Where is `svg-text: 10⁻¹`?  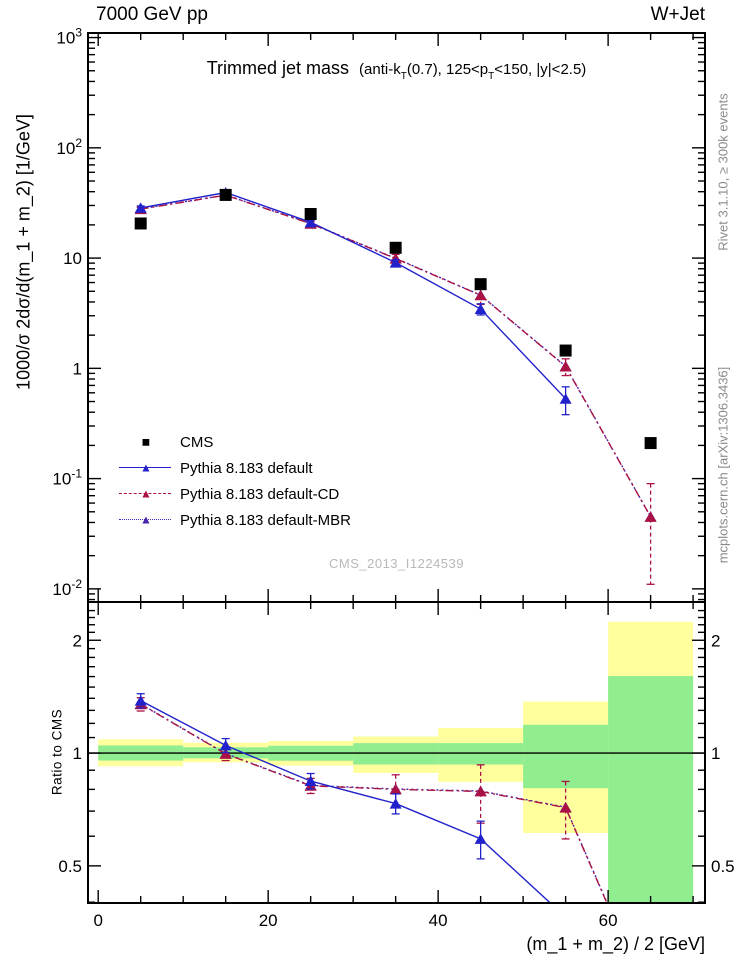
svg-text: 10⁻¹ is located at coordinates (67, 478).